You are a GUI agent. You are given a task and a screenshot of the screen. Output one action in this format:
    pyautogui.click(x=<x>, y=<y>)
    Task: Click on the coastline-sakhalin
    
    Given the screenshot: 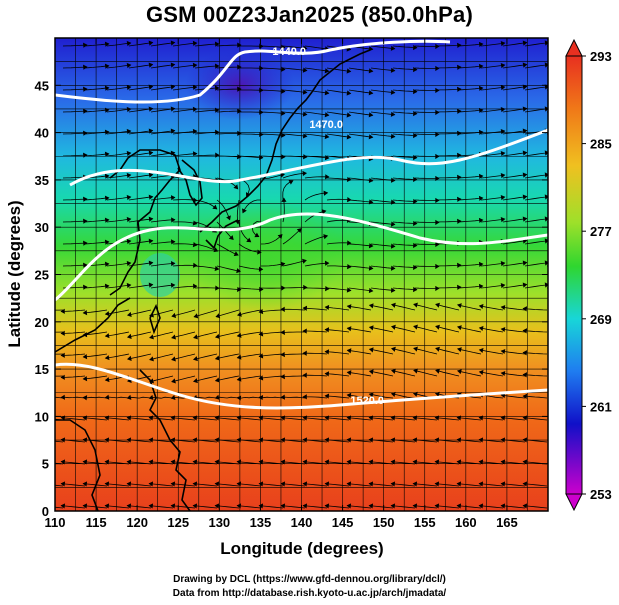 What is the action you would take?
    pyautogui.click(x=341, y=71)
    